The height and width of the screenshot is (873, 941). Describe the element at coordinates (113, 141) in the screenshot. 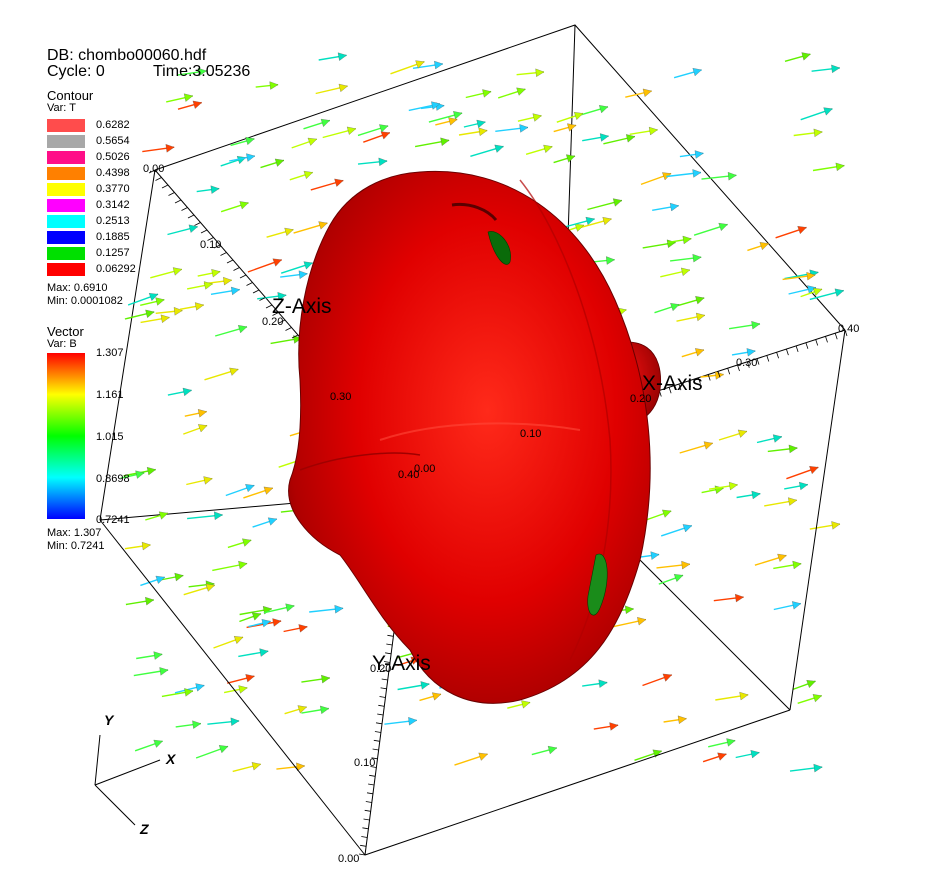

I see `contour-level-label: 0.5654` at that location.